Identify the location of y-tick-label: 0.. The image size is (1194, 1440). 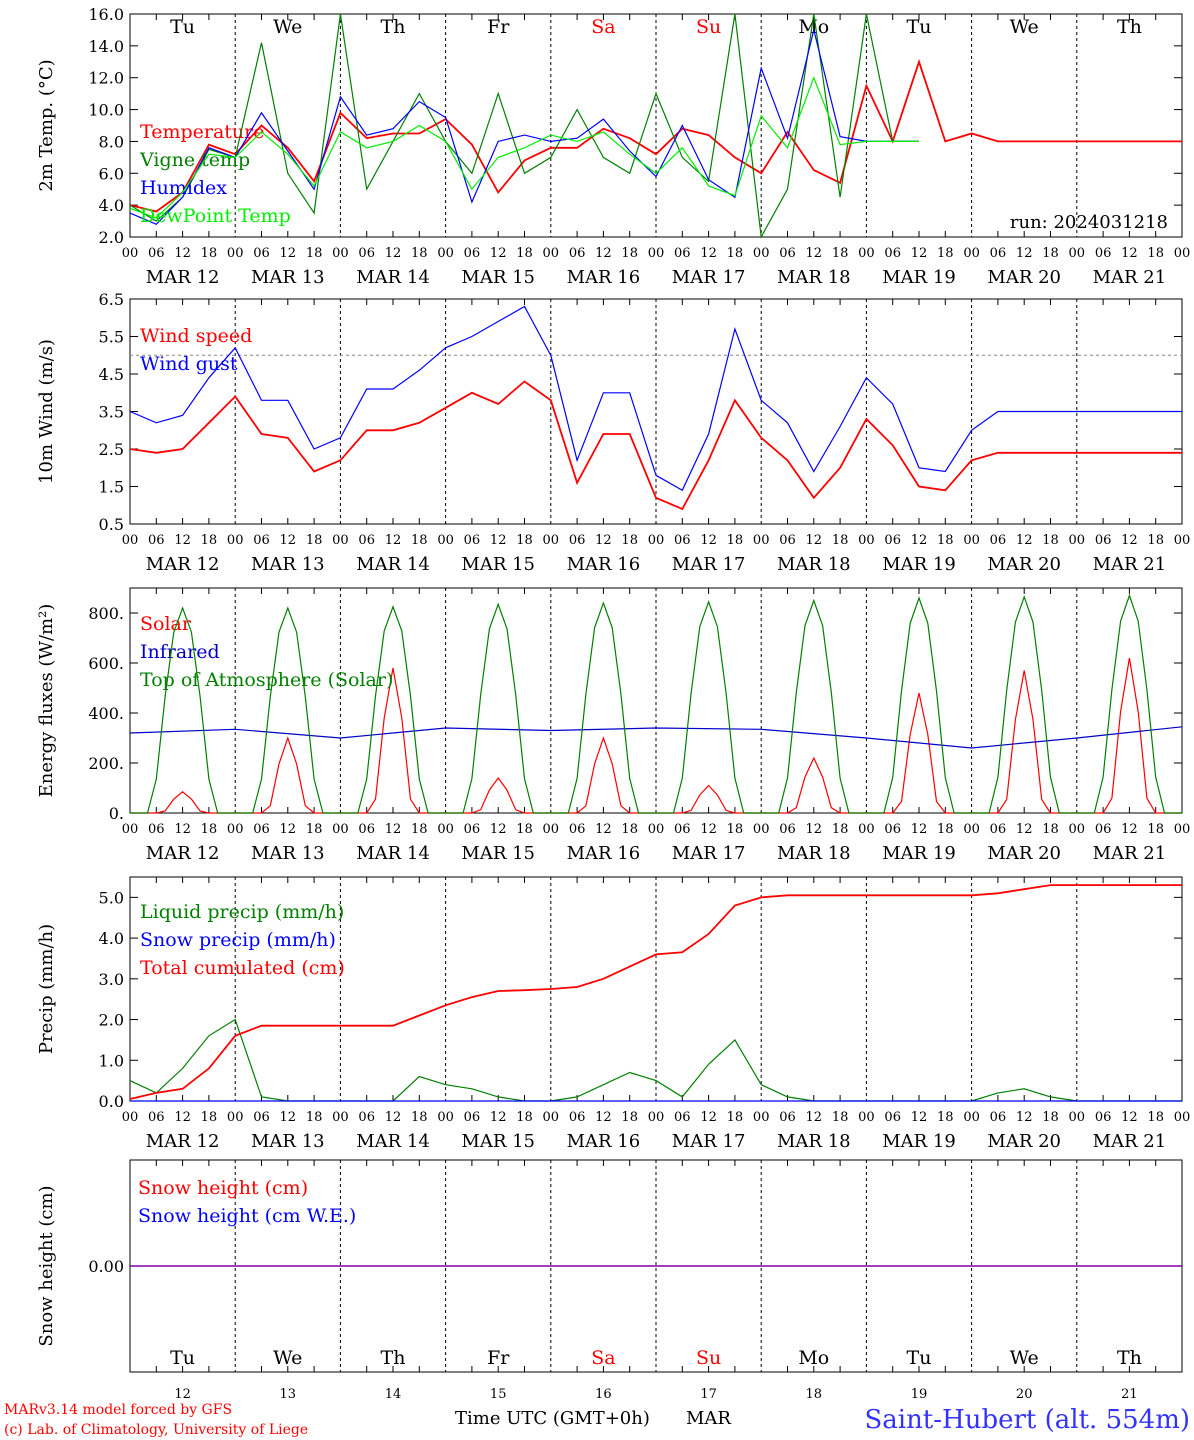
(116, 813).